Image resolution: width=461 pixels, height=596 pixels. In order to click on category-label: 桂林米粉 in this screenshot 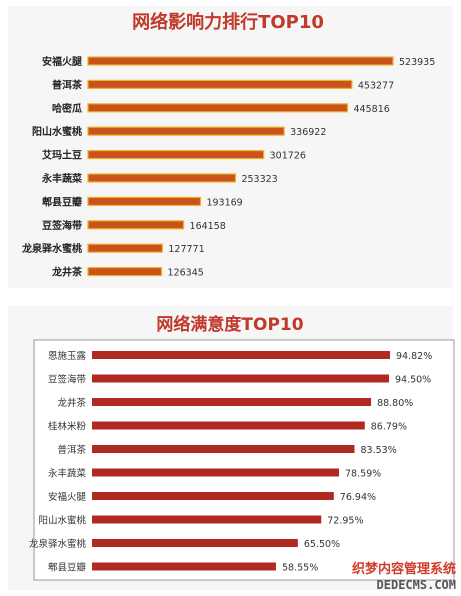, I will do `click(67, 427)`.